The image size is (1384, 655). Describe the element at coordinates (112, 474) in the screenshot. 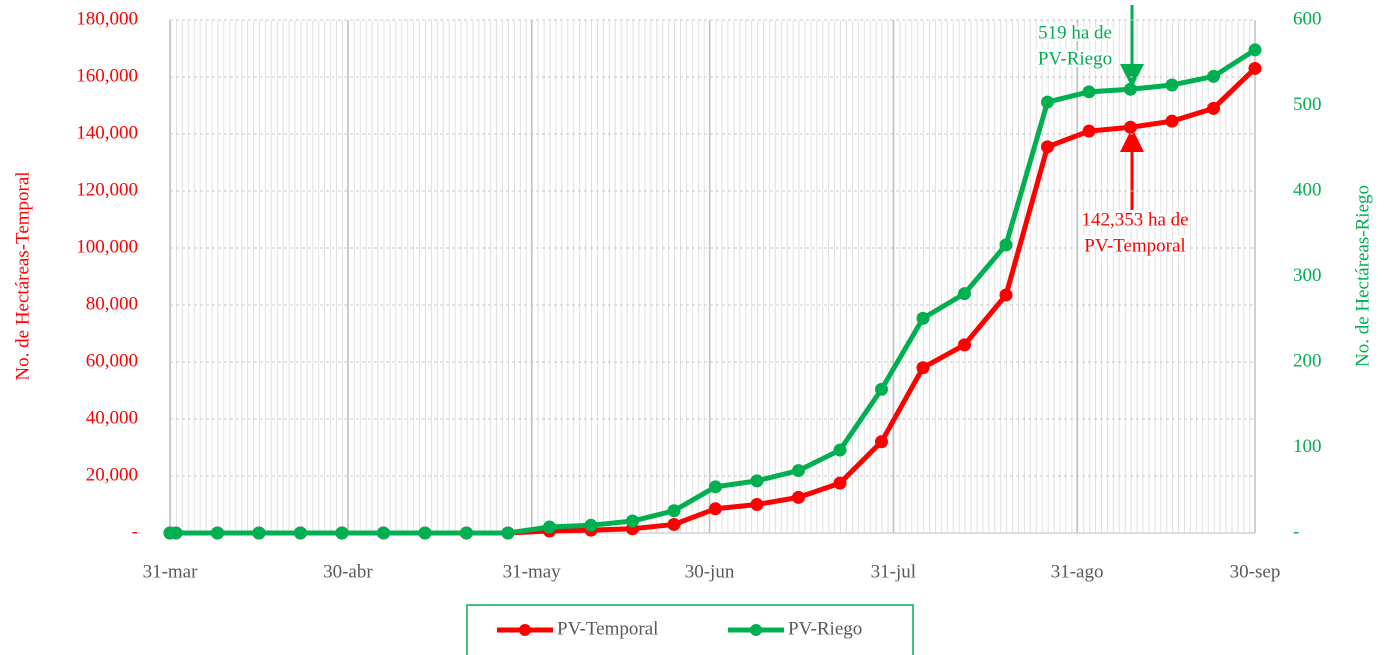

I see `y-tick-label: 20,000` at that location.